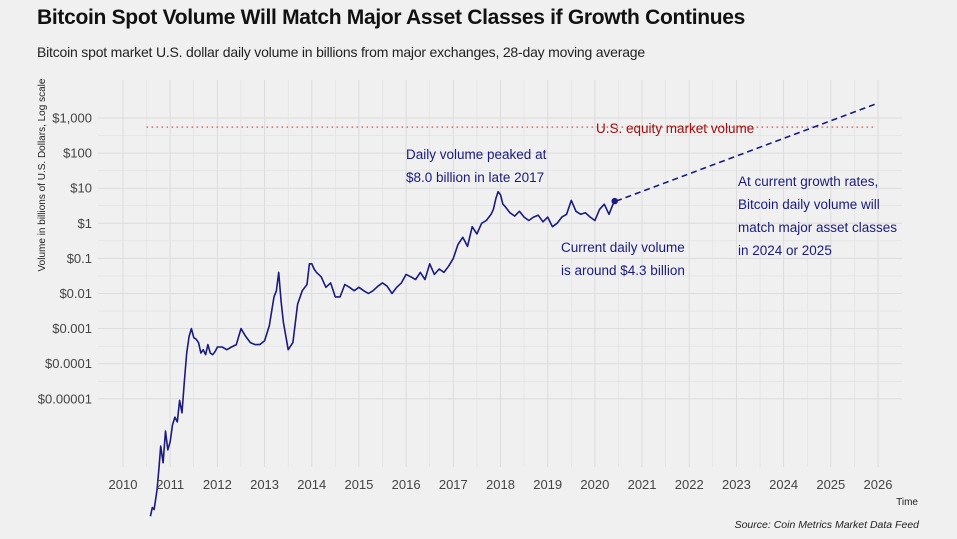 The width and height of the screenshot is (957, 539). Describe the element at coordinates (736, 484) in the screenshot. I see `x-tick-label: 2023` at that location.